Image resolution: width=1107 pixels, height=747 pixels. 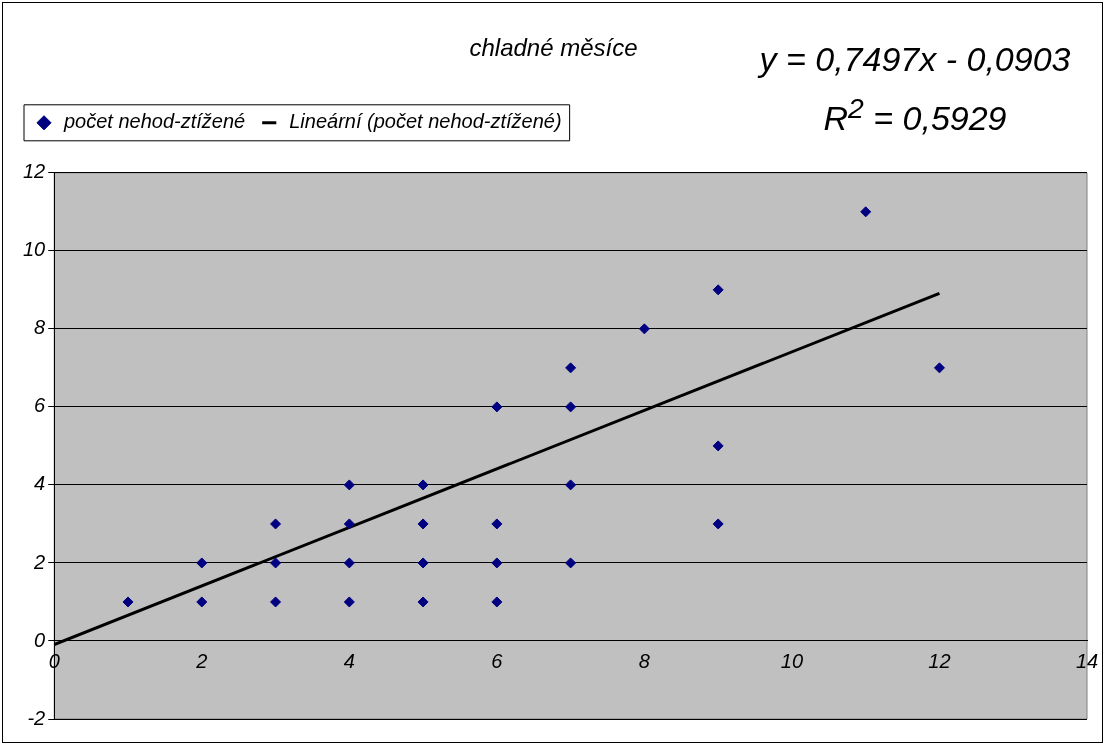 What do you see at coordinates (792, 660) in the screenshot?
I see `x-tick-label: 10` at bounding box center [792, 660].